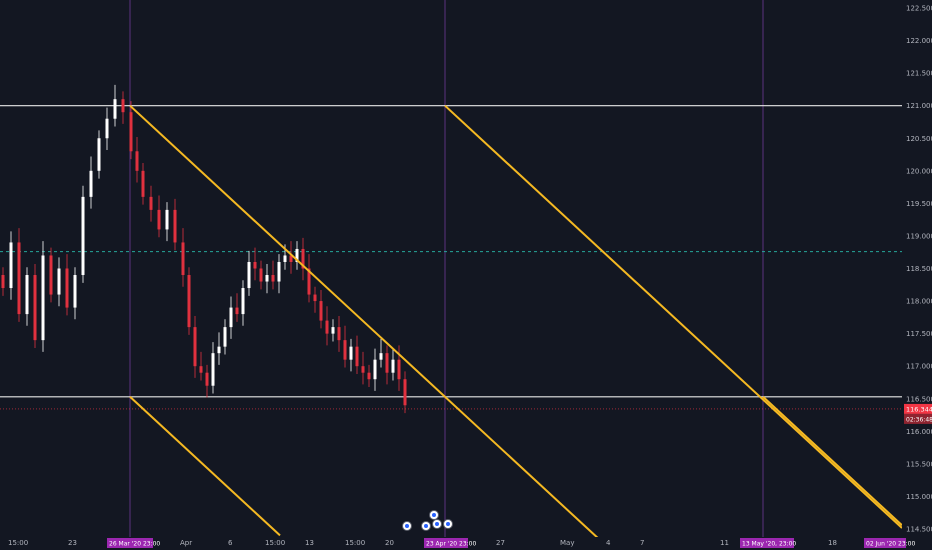 This screenshot has height=550, width=932. Describe the element at coordinates (919, 399) in the screenshot. I see `price-tick-label: 116.500` at that location.